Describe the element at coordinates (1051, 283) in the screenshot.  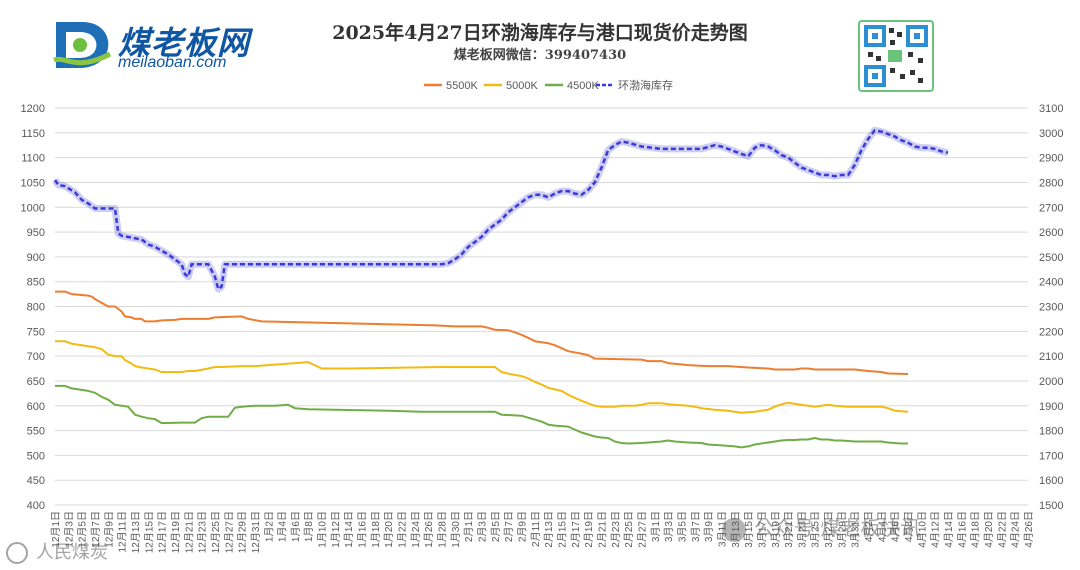
I see `y-right-tick-label: 2400` at that location.